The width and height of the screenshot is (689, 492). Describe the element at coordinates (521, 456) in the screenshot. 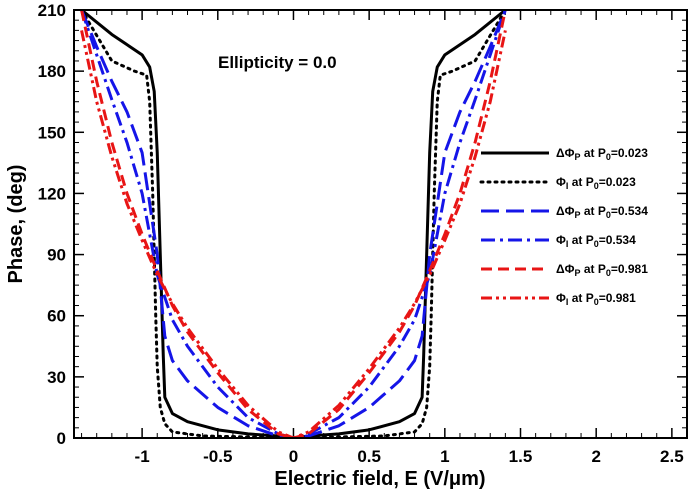

I see `x-tick-label: 1.5` at that location.